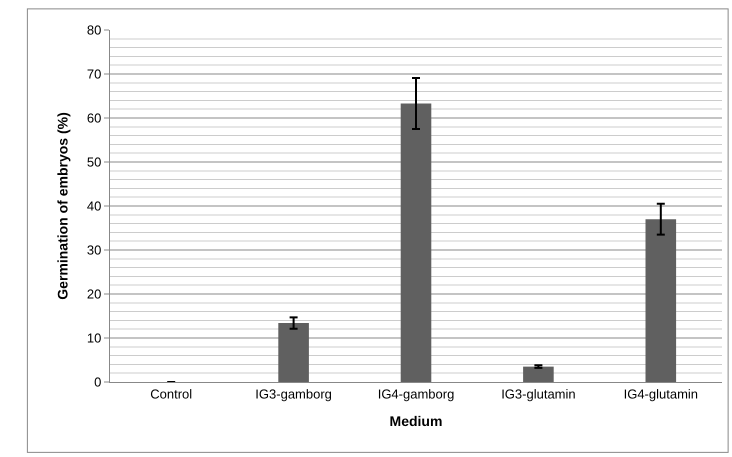  I want to click on y-tick-label: 50, so click(94, 162).